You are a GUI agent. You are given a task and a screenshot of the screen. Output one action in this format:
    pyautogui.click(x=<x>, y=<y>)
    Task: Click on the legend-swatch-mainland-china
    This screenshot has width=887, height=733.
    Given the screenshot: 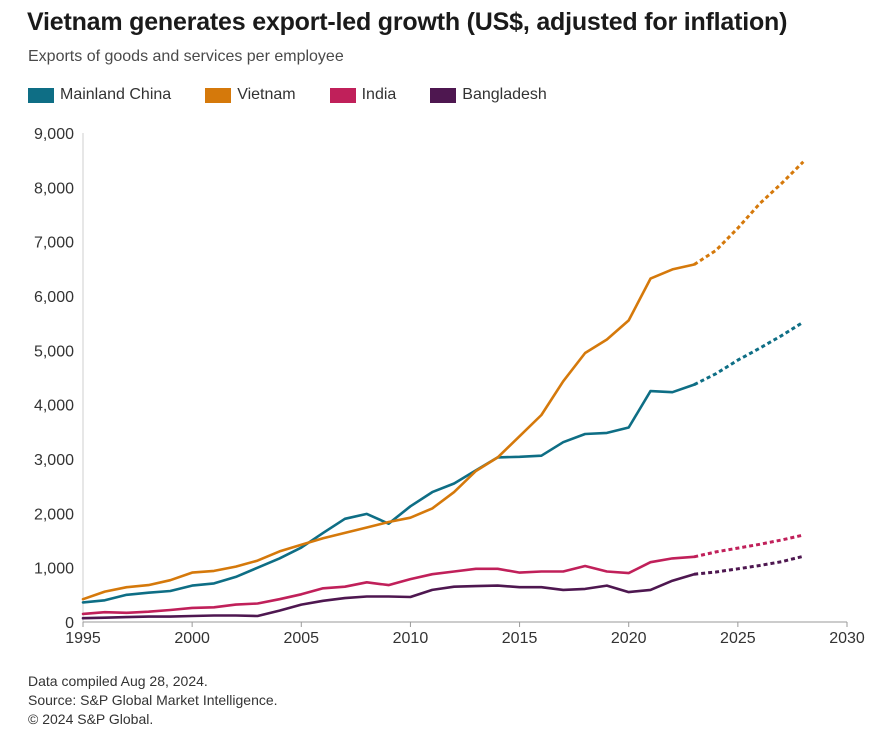 What is the action you would take?
    pyautogui.click(x=41, y=95)
    